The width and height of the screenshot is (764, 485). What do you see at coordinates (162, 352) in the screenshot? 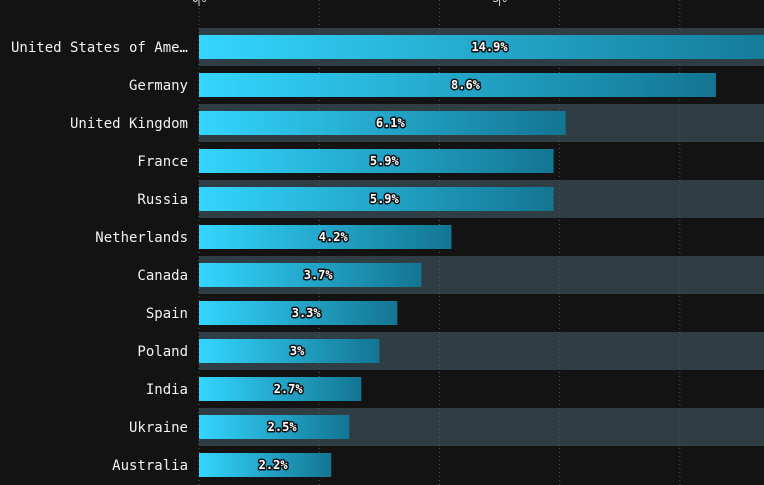
I see `category-label: Poland` at bounding box center [162, 352].